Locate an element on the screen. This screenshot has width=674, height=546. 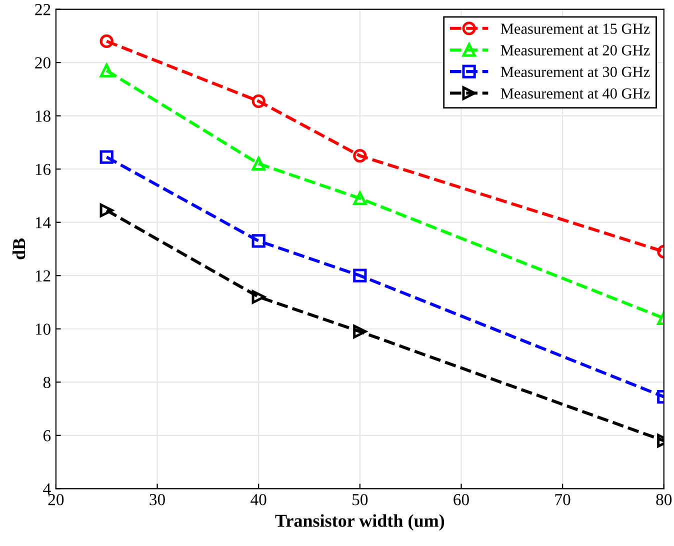
y-tick-label: 6 is located at coordinates (47, 436).